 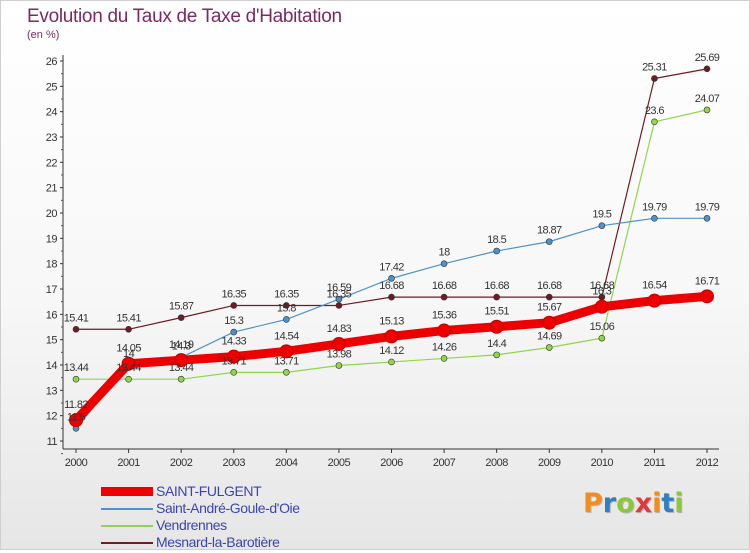 What do you see at coordinates (391, 321) in the screenshot?
I see `data-label: 15.13` at bounding box center [391, 321].